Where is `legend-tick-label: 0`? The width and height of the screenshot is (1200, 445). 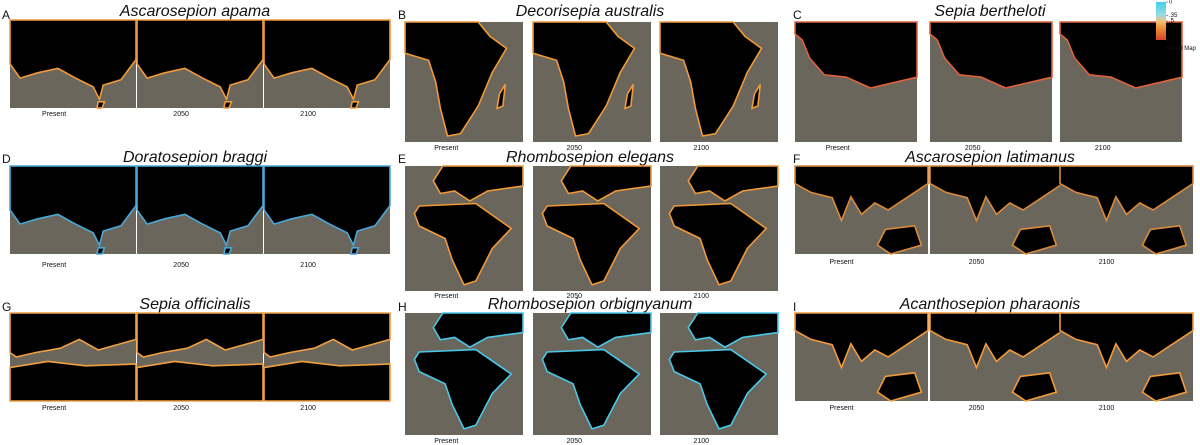 legend-tick-label: 0 is located at coordinates (1171, 3).